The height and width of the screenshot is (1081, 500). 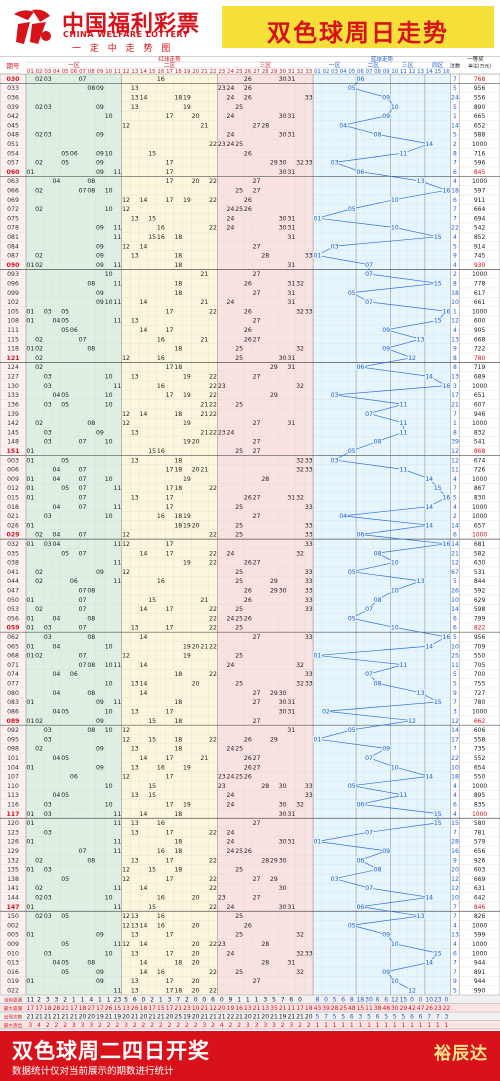 What do you see at coordinates (187, 377) in the screenshot?
I see `red-ball: 19` at bounding box center [187, 377].